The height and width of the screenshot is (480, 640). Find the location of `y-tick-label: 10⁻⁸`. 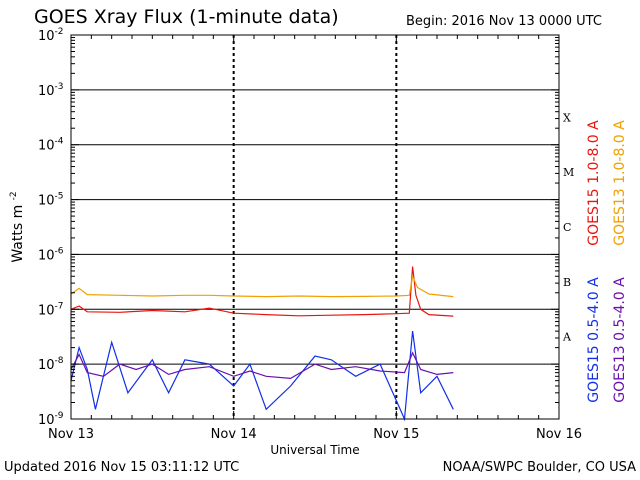

y-tick-label: 10⁻⁸ is located at coordinates (51, 364).